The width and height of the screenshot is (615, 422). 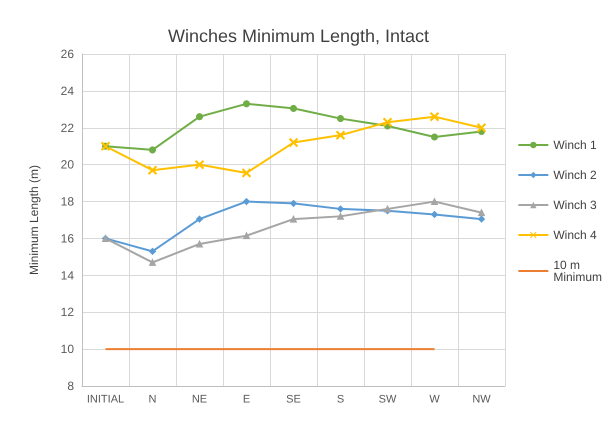 I want to click on legend-label: 10 m Minimum, so click(x=577, y=271).